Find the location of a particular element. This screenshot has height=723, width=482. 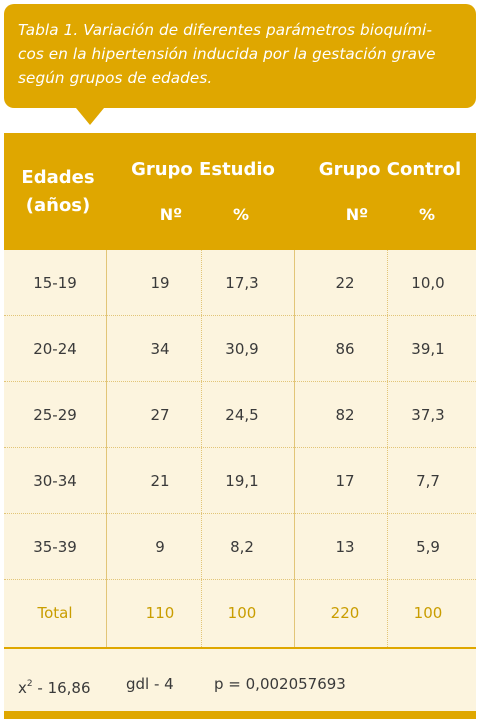

degrees-of-freedom: gdl - 4 is located at coordinates (150, 684).